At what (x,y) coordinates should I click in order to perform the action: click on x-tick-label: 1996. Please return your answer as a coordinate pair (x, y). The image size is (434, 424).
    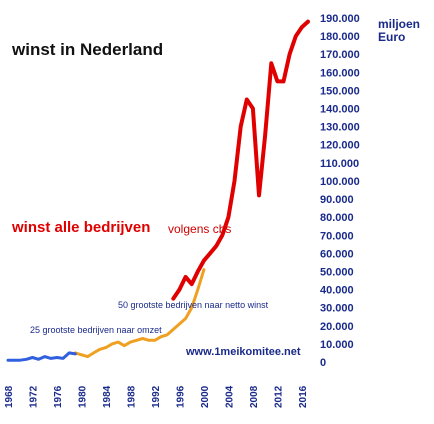
    Looking at the image, I should click on (180, 396).